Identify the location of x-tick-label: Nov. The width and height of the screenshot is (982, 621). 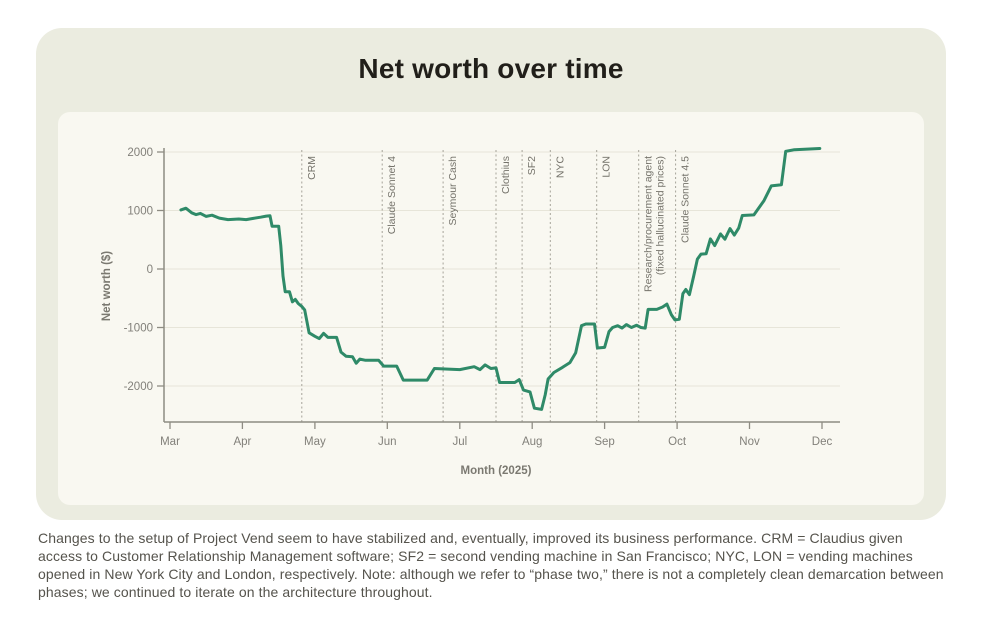
(749, 442).